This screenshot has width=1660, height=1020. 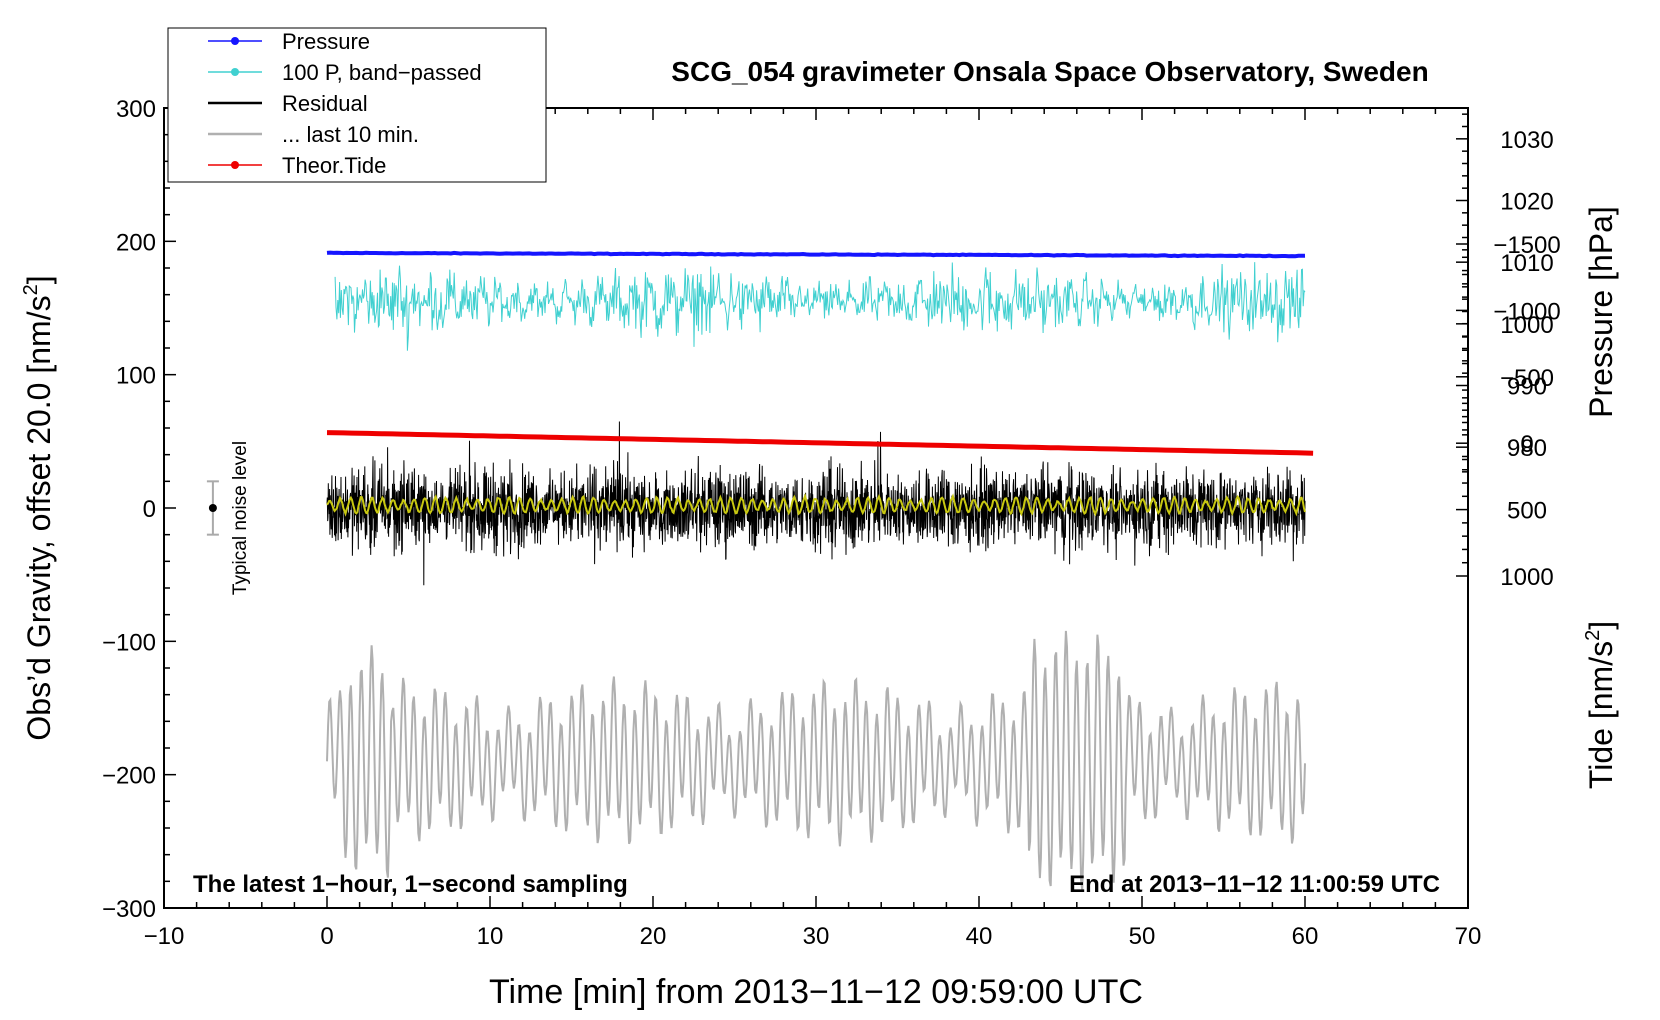 I want to click on legend-entry: ... last 10 min., so click(x=313, y=134).